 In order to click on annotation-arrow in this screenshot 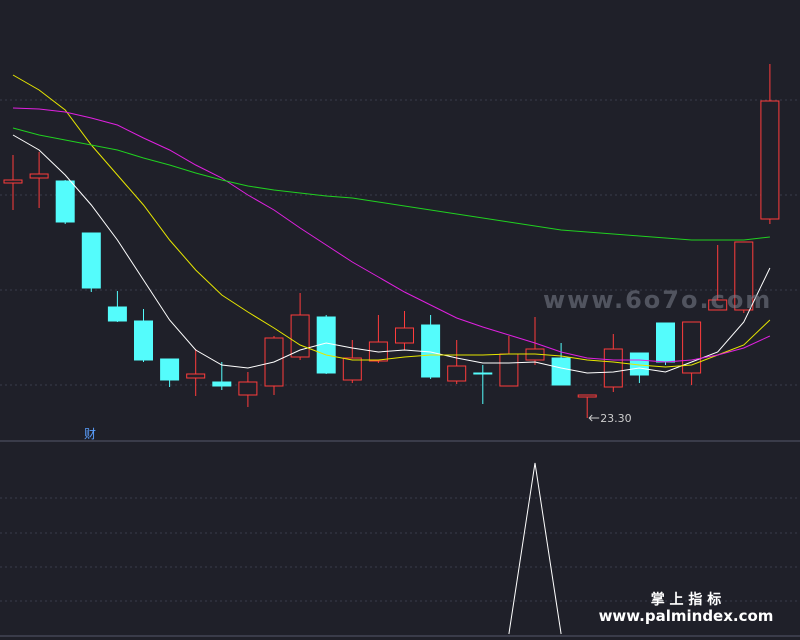, I will do `click(594, 418)`.